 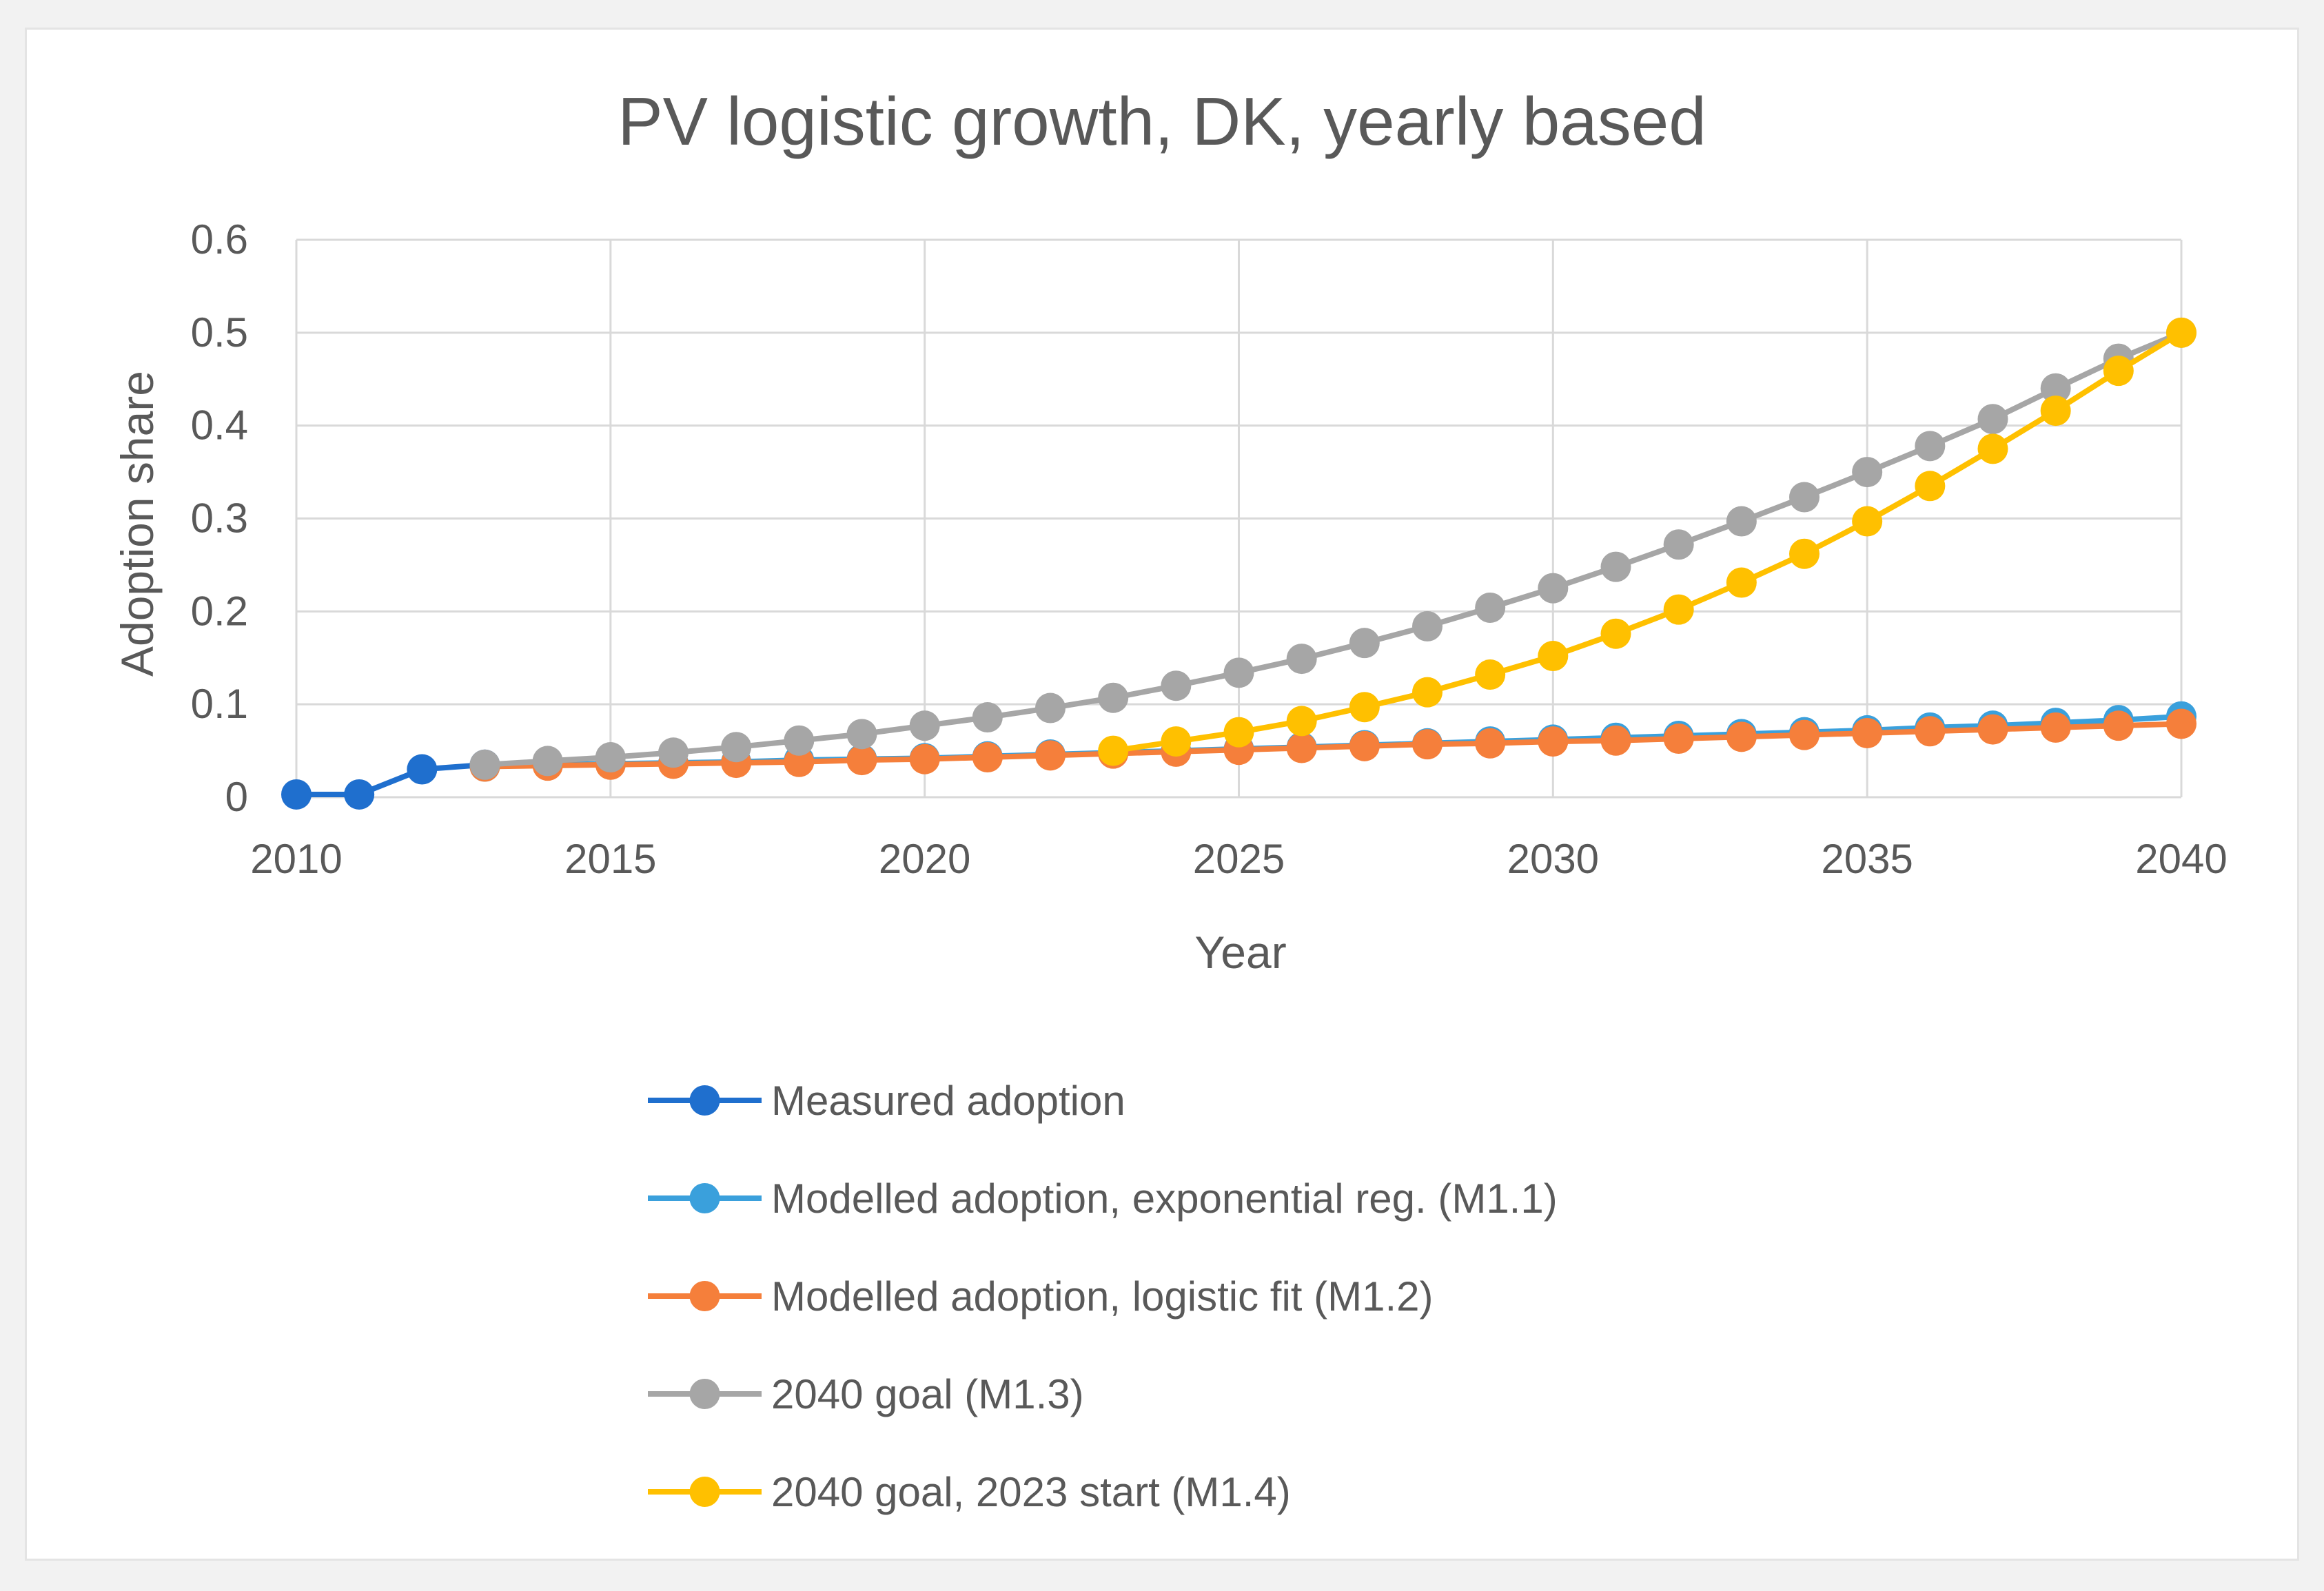 What do you see at coordinates (219, 611) in the screenshot?
I see `y-tick-label: 0.2` at bounding box center [219, 611].